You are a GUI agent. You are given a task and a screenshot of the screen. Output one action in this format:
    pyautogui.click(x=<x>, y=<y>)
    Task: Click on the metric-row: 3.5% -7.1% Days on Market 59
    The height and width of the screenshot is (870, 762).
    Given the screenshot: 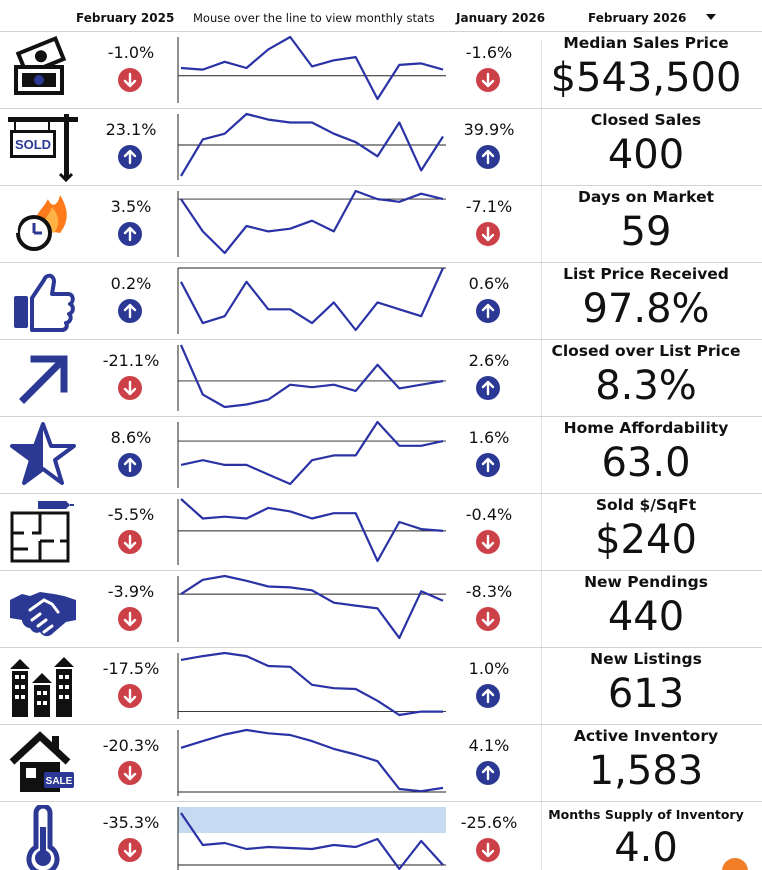 What is the action you would take?
    pyautogui.click(x=381, y=223)
    